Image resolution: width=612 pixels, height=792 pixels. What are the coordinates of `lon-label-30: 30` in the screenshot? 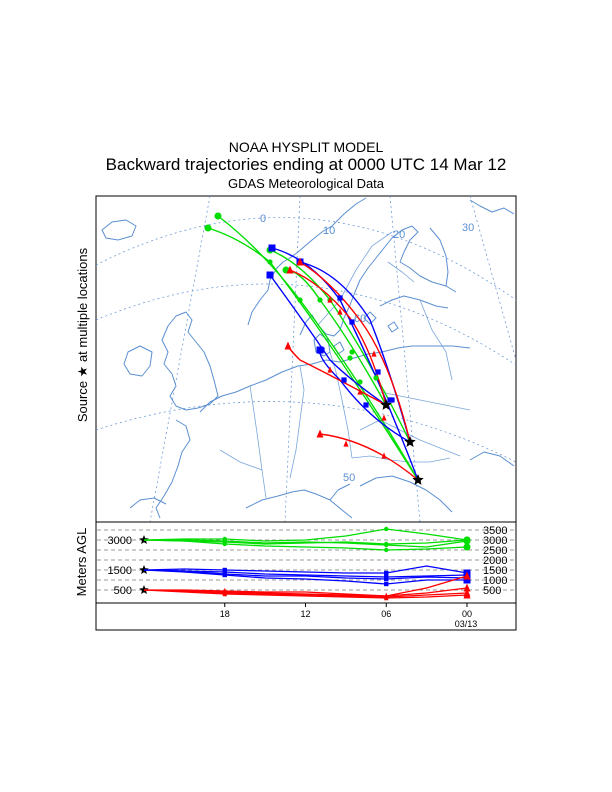 It's located at (468, 228).